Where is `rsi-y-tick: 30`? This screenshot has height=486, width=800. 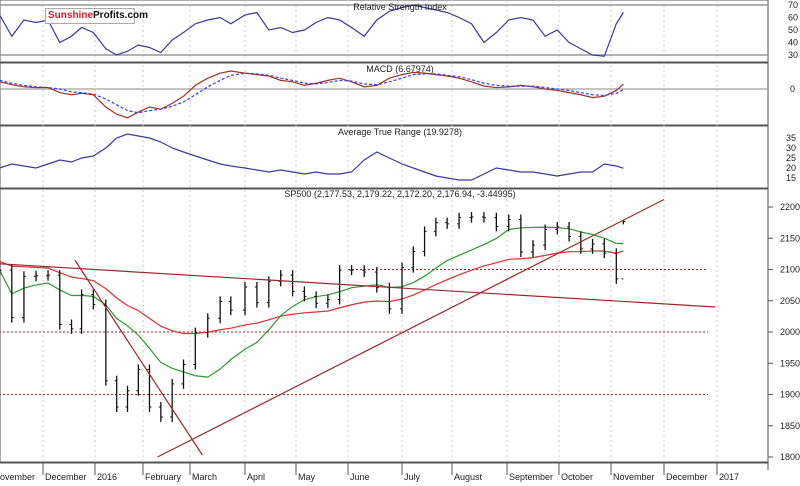 rsi-y-tick: 30 is located at coordinates (793, 55).